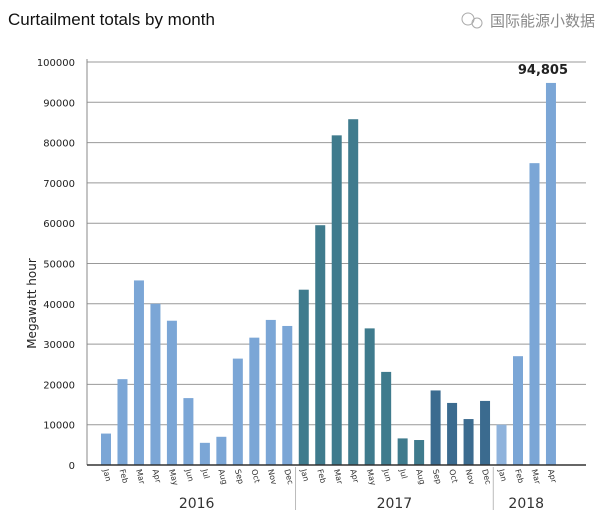 The height and width of the screenshot is (516, 611). Describe the element at coordinates (59, 184) in the screenshot. I see `y-tick-label: 70000` at that location.